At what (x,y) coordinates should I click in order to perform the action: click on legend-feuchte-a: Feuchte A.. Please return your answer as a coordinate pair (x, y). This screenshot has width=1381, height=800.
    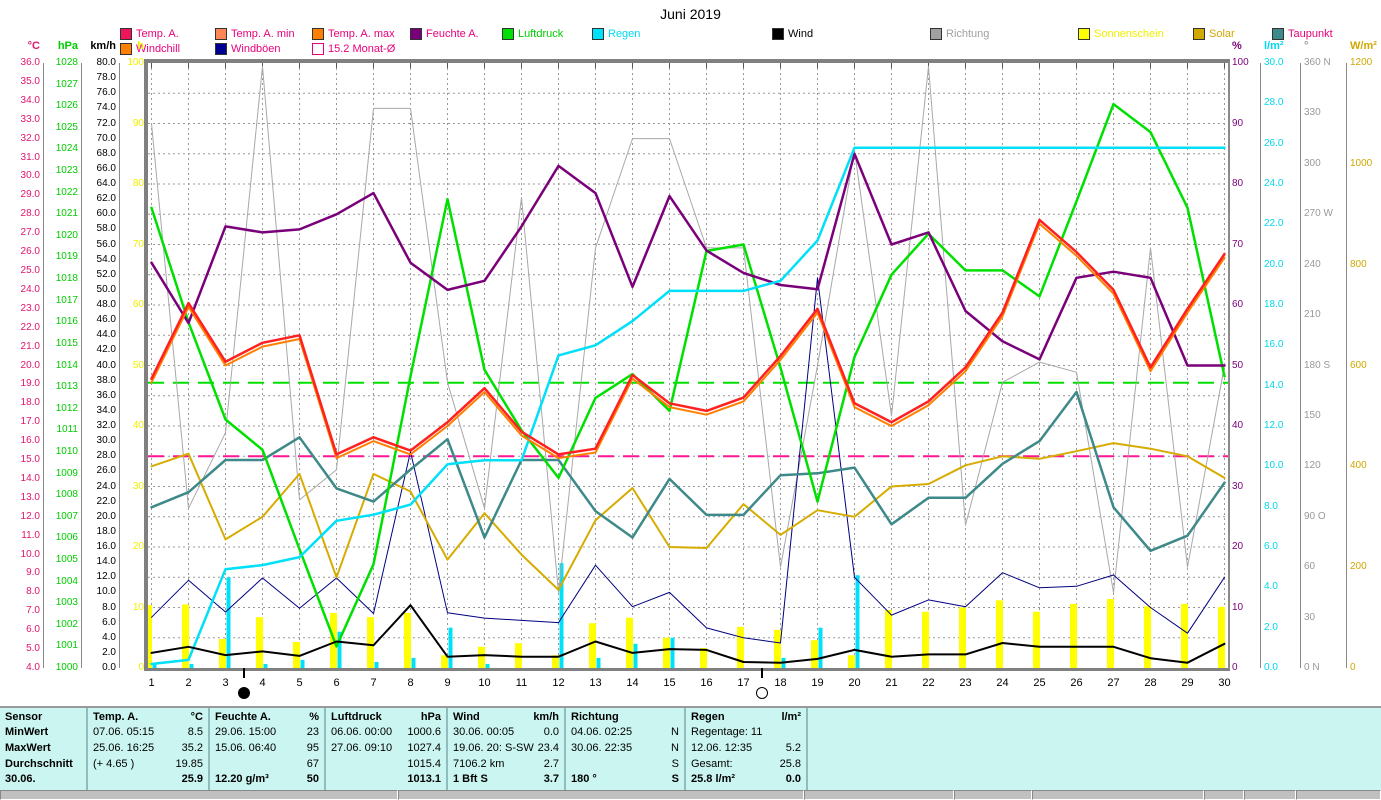
    Looking at the image, I should click on (444, 34).